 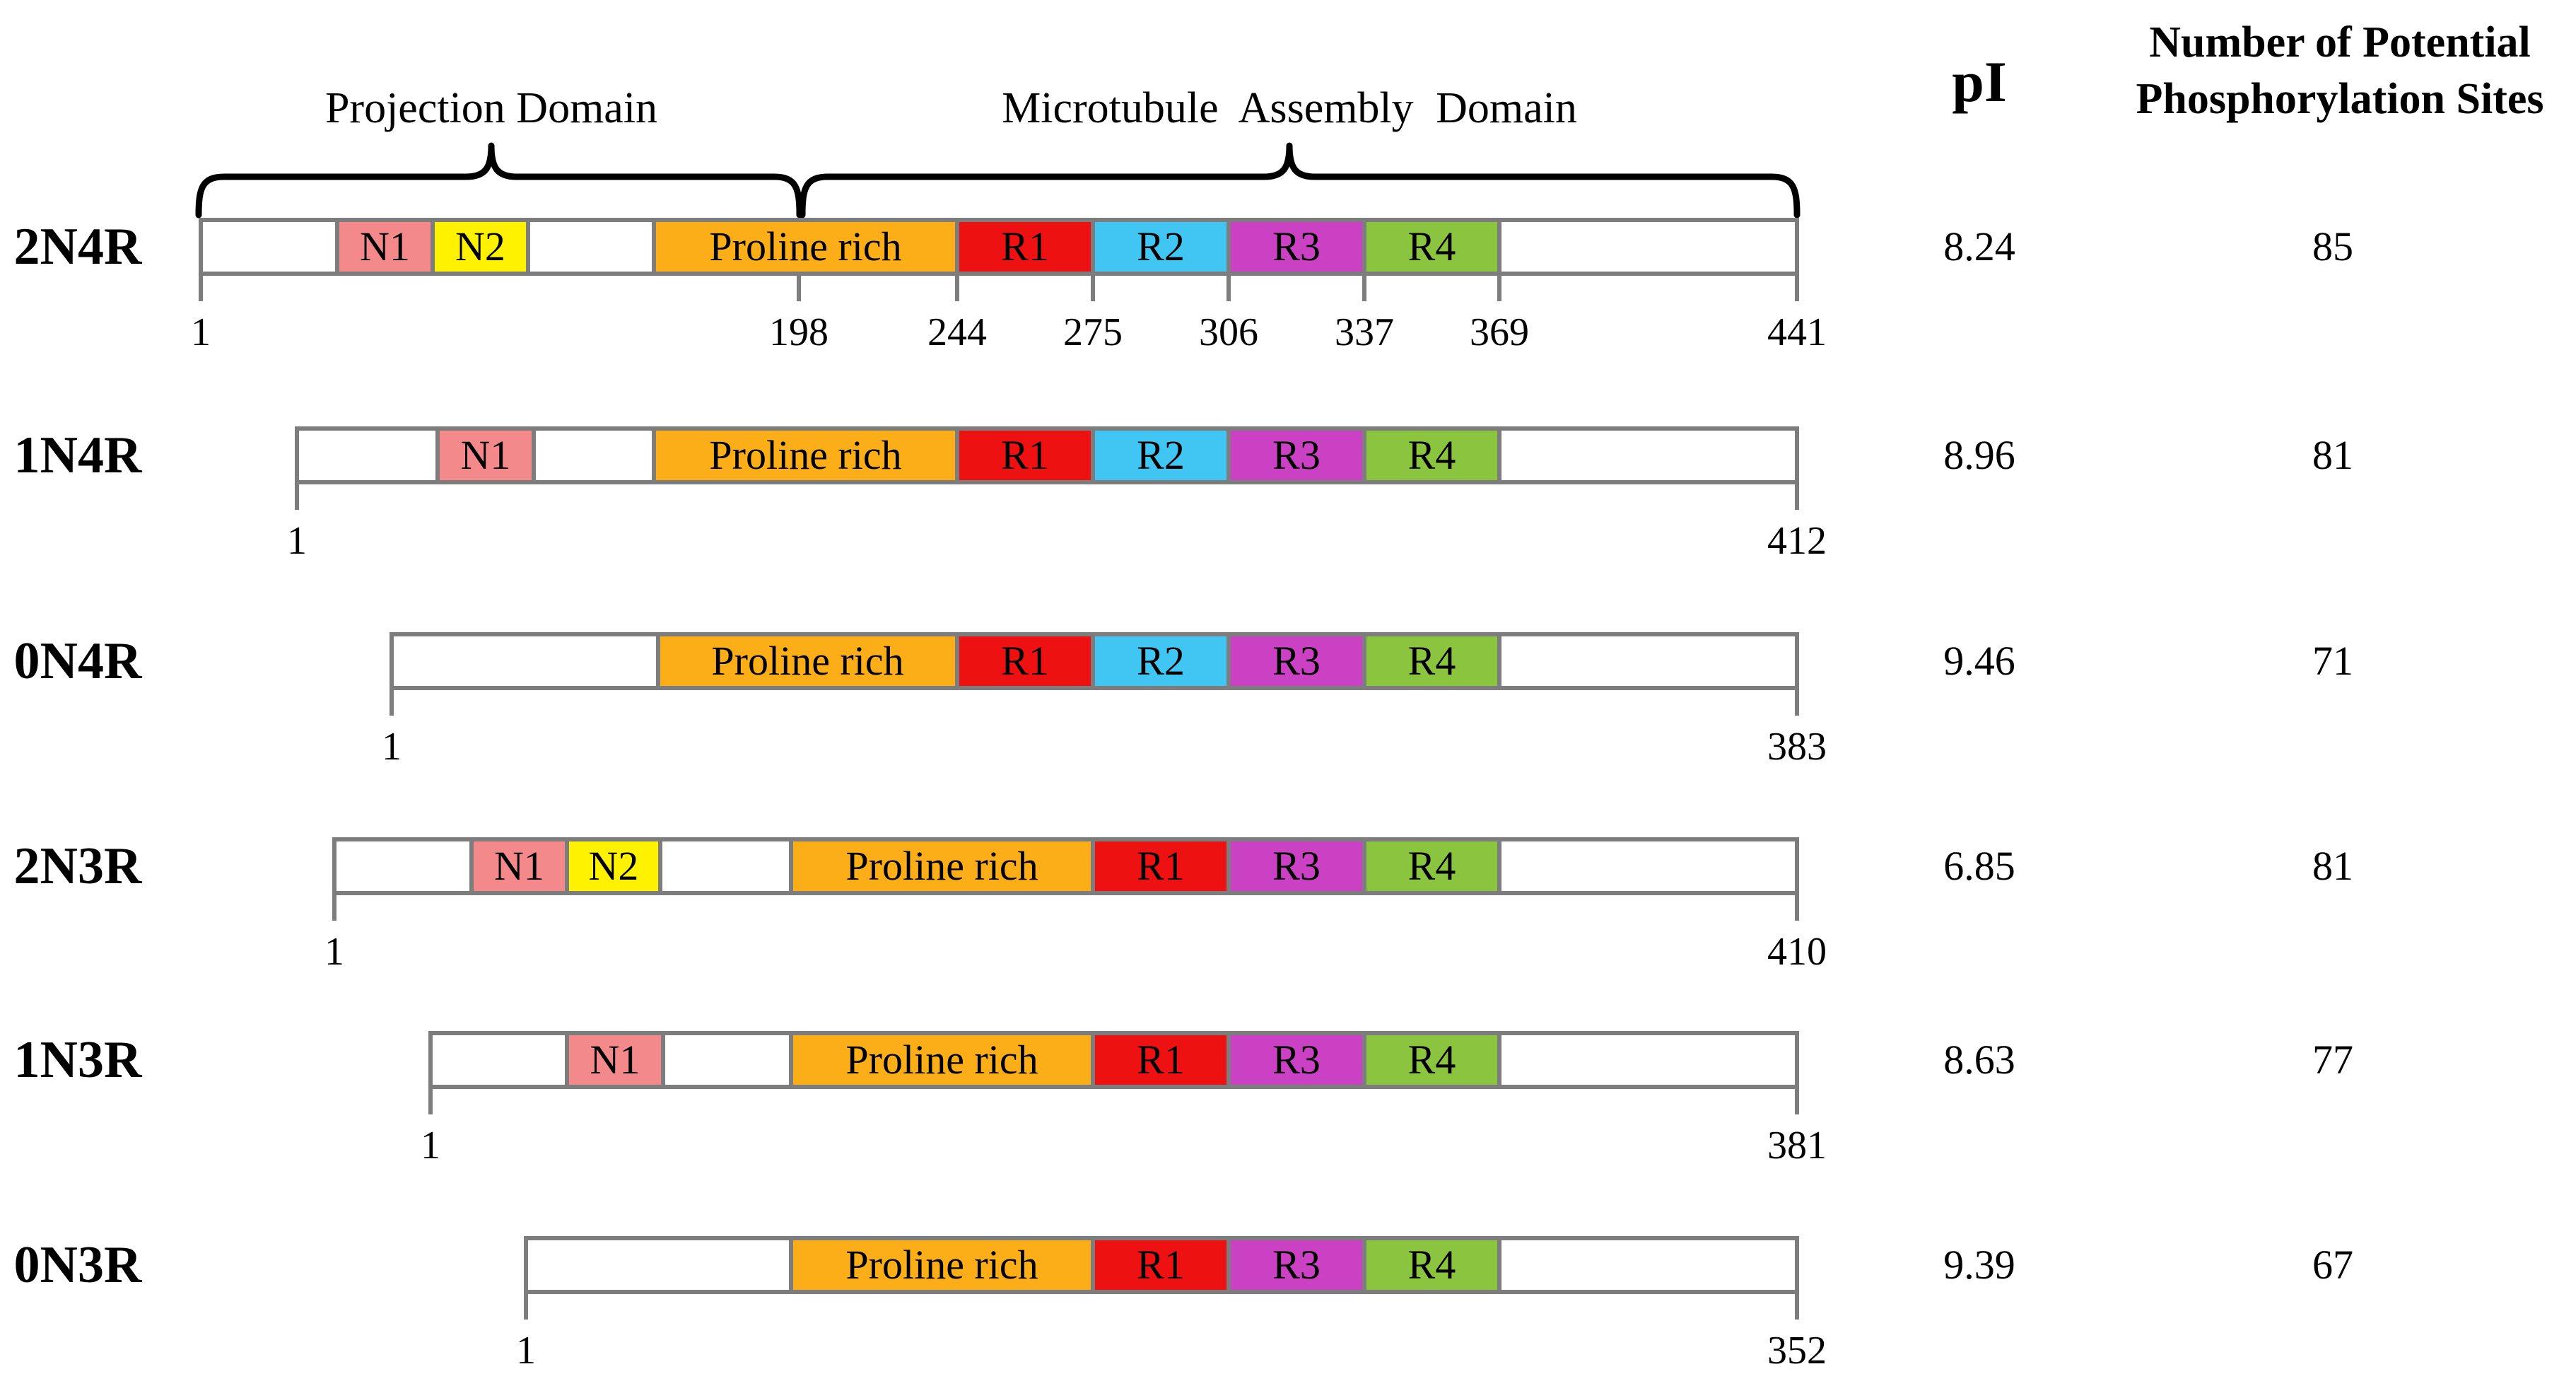 I want to click on domain-label-R2: R2, so click(x=1161, y=455).